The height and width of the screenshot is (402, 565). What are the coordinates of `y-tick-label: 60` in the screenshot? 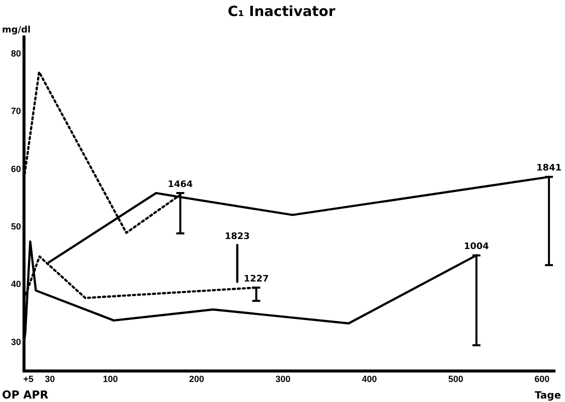 It's located at (16, 169).